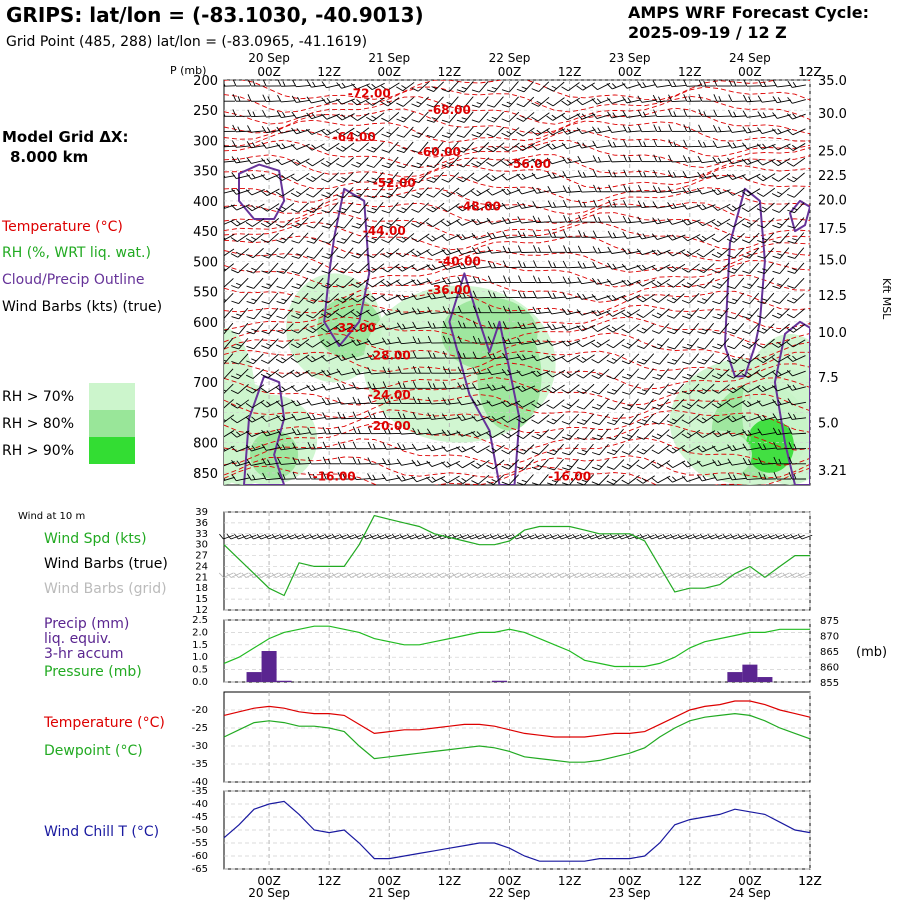 This screenshot has width=900, height=900. I want to click on wind-at-10m-label: Wind at 10 m, so click(51, 516).